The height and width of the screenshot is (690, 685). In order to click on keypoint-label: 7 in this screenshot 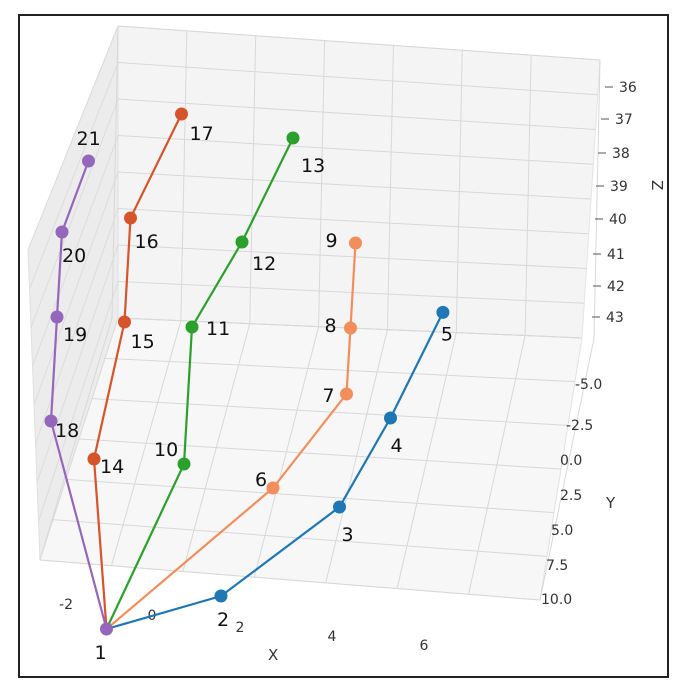, I will do `click(329, 396)`.